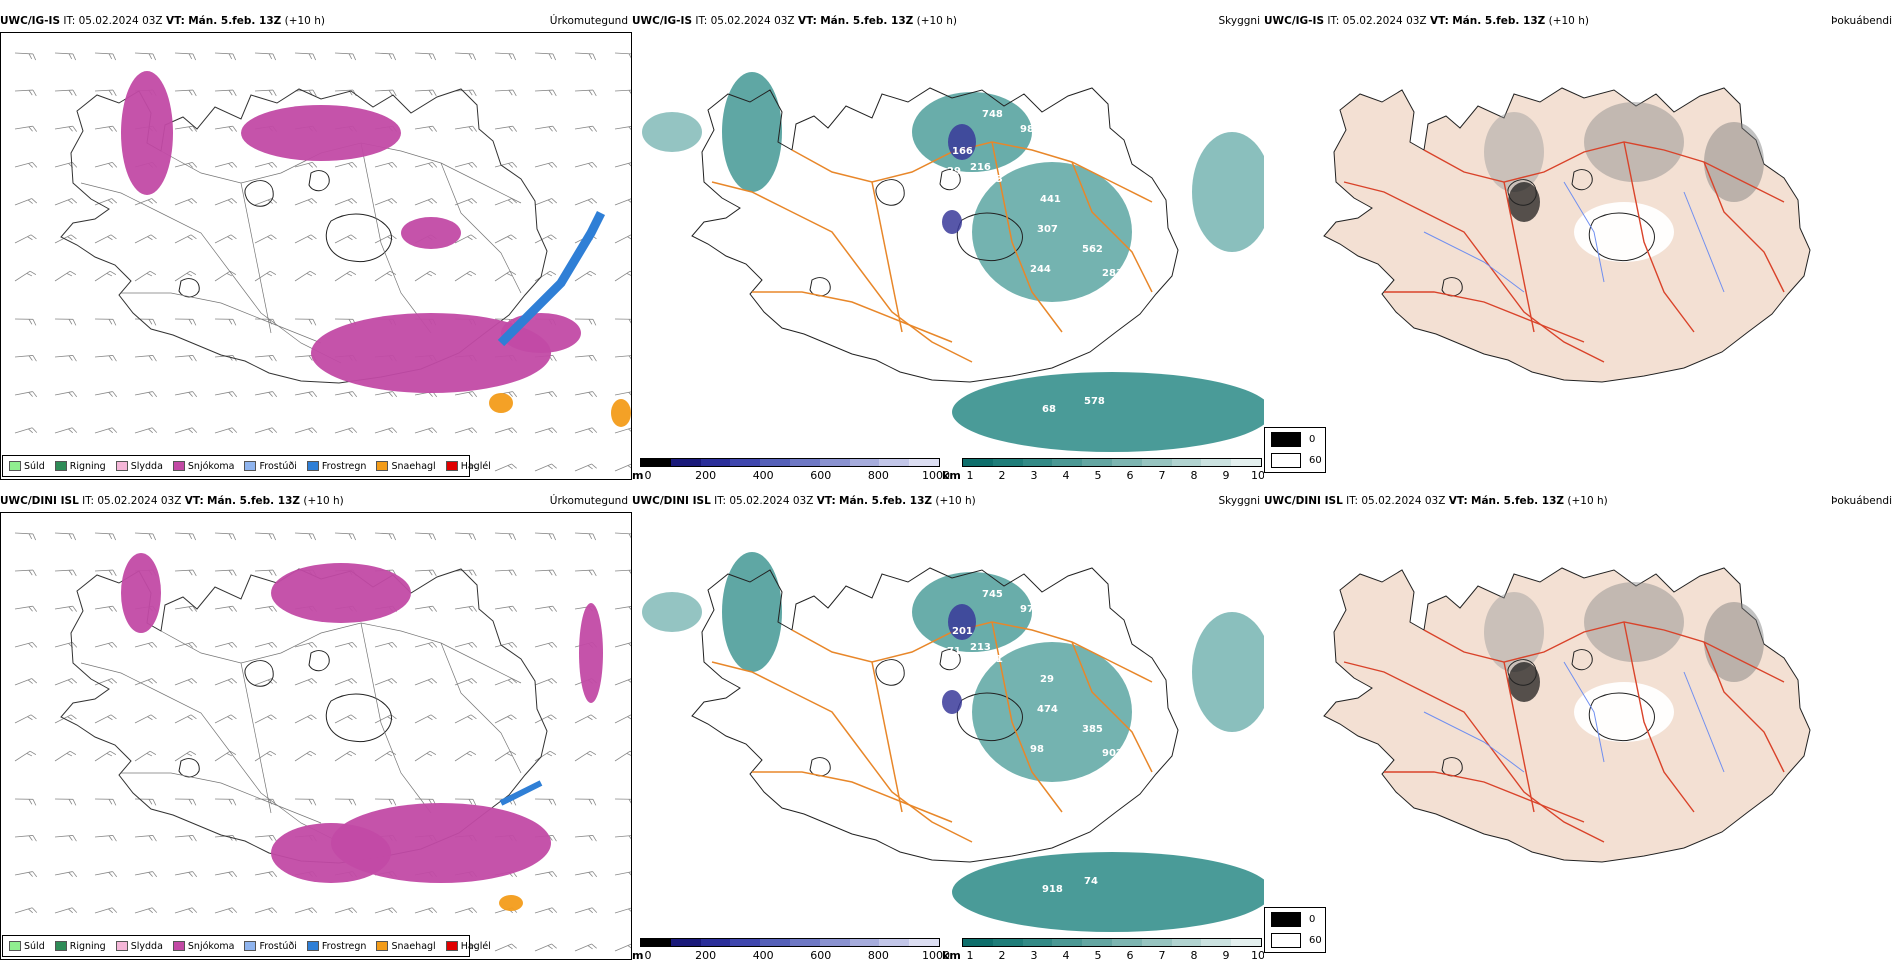 The width and height of the screenshot is (1900, 963). Describe the element at coordinates (1194, 475) in the screenshot. I see `colorbar-tick-label: 8` at that location.